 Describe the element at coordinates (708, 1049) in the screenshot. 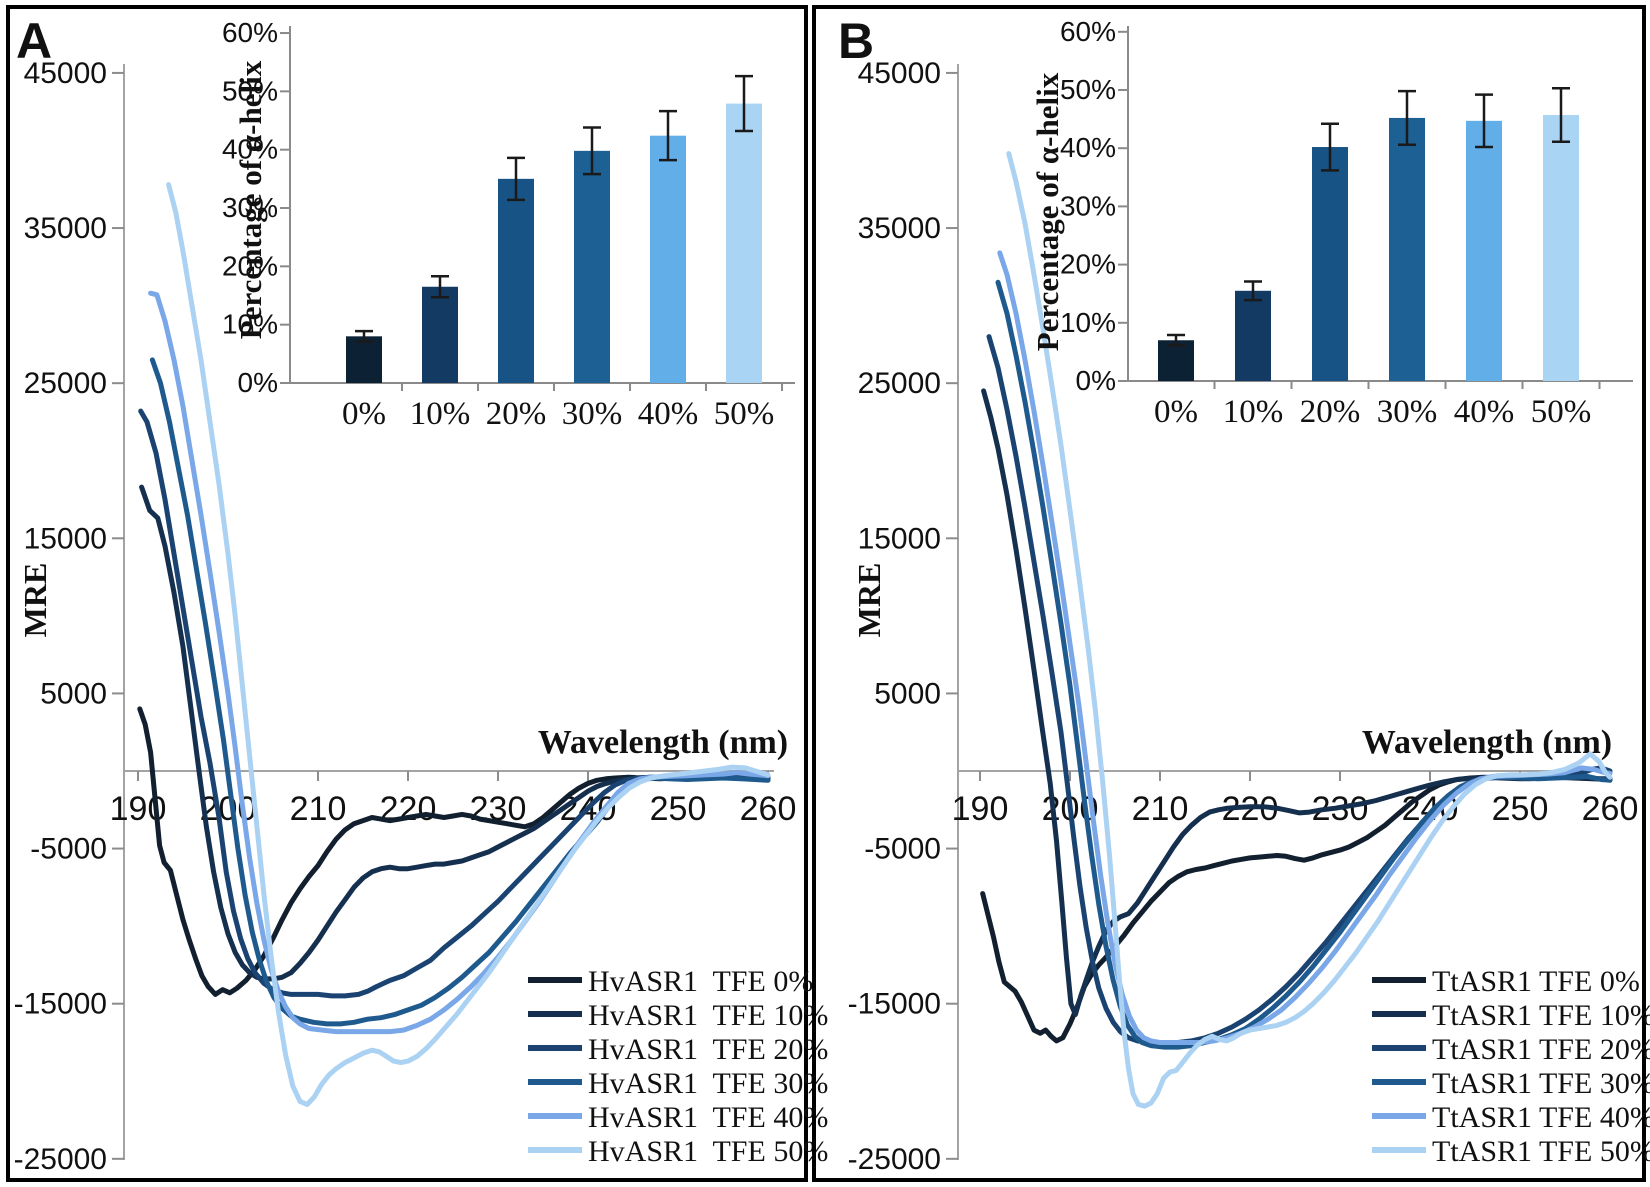

I see `legend-label: HvASR1 TFE 20%` at that location.